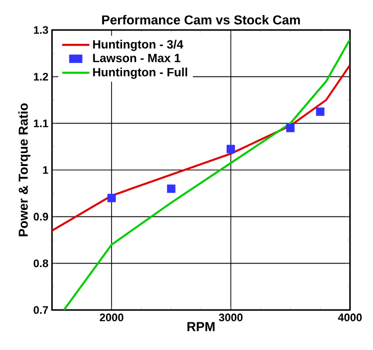 Image resolution: width=373 pixels, height=350 pixels. Describe the element at coordinates (41, 76) in the screenshot. I see `y-tick-label: 1.2` at that location.